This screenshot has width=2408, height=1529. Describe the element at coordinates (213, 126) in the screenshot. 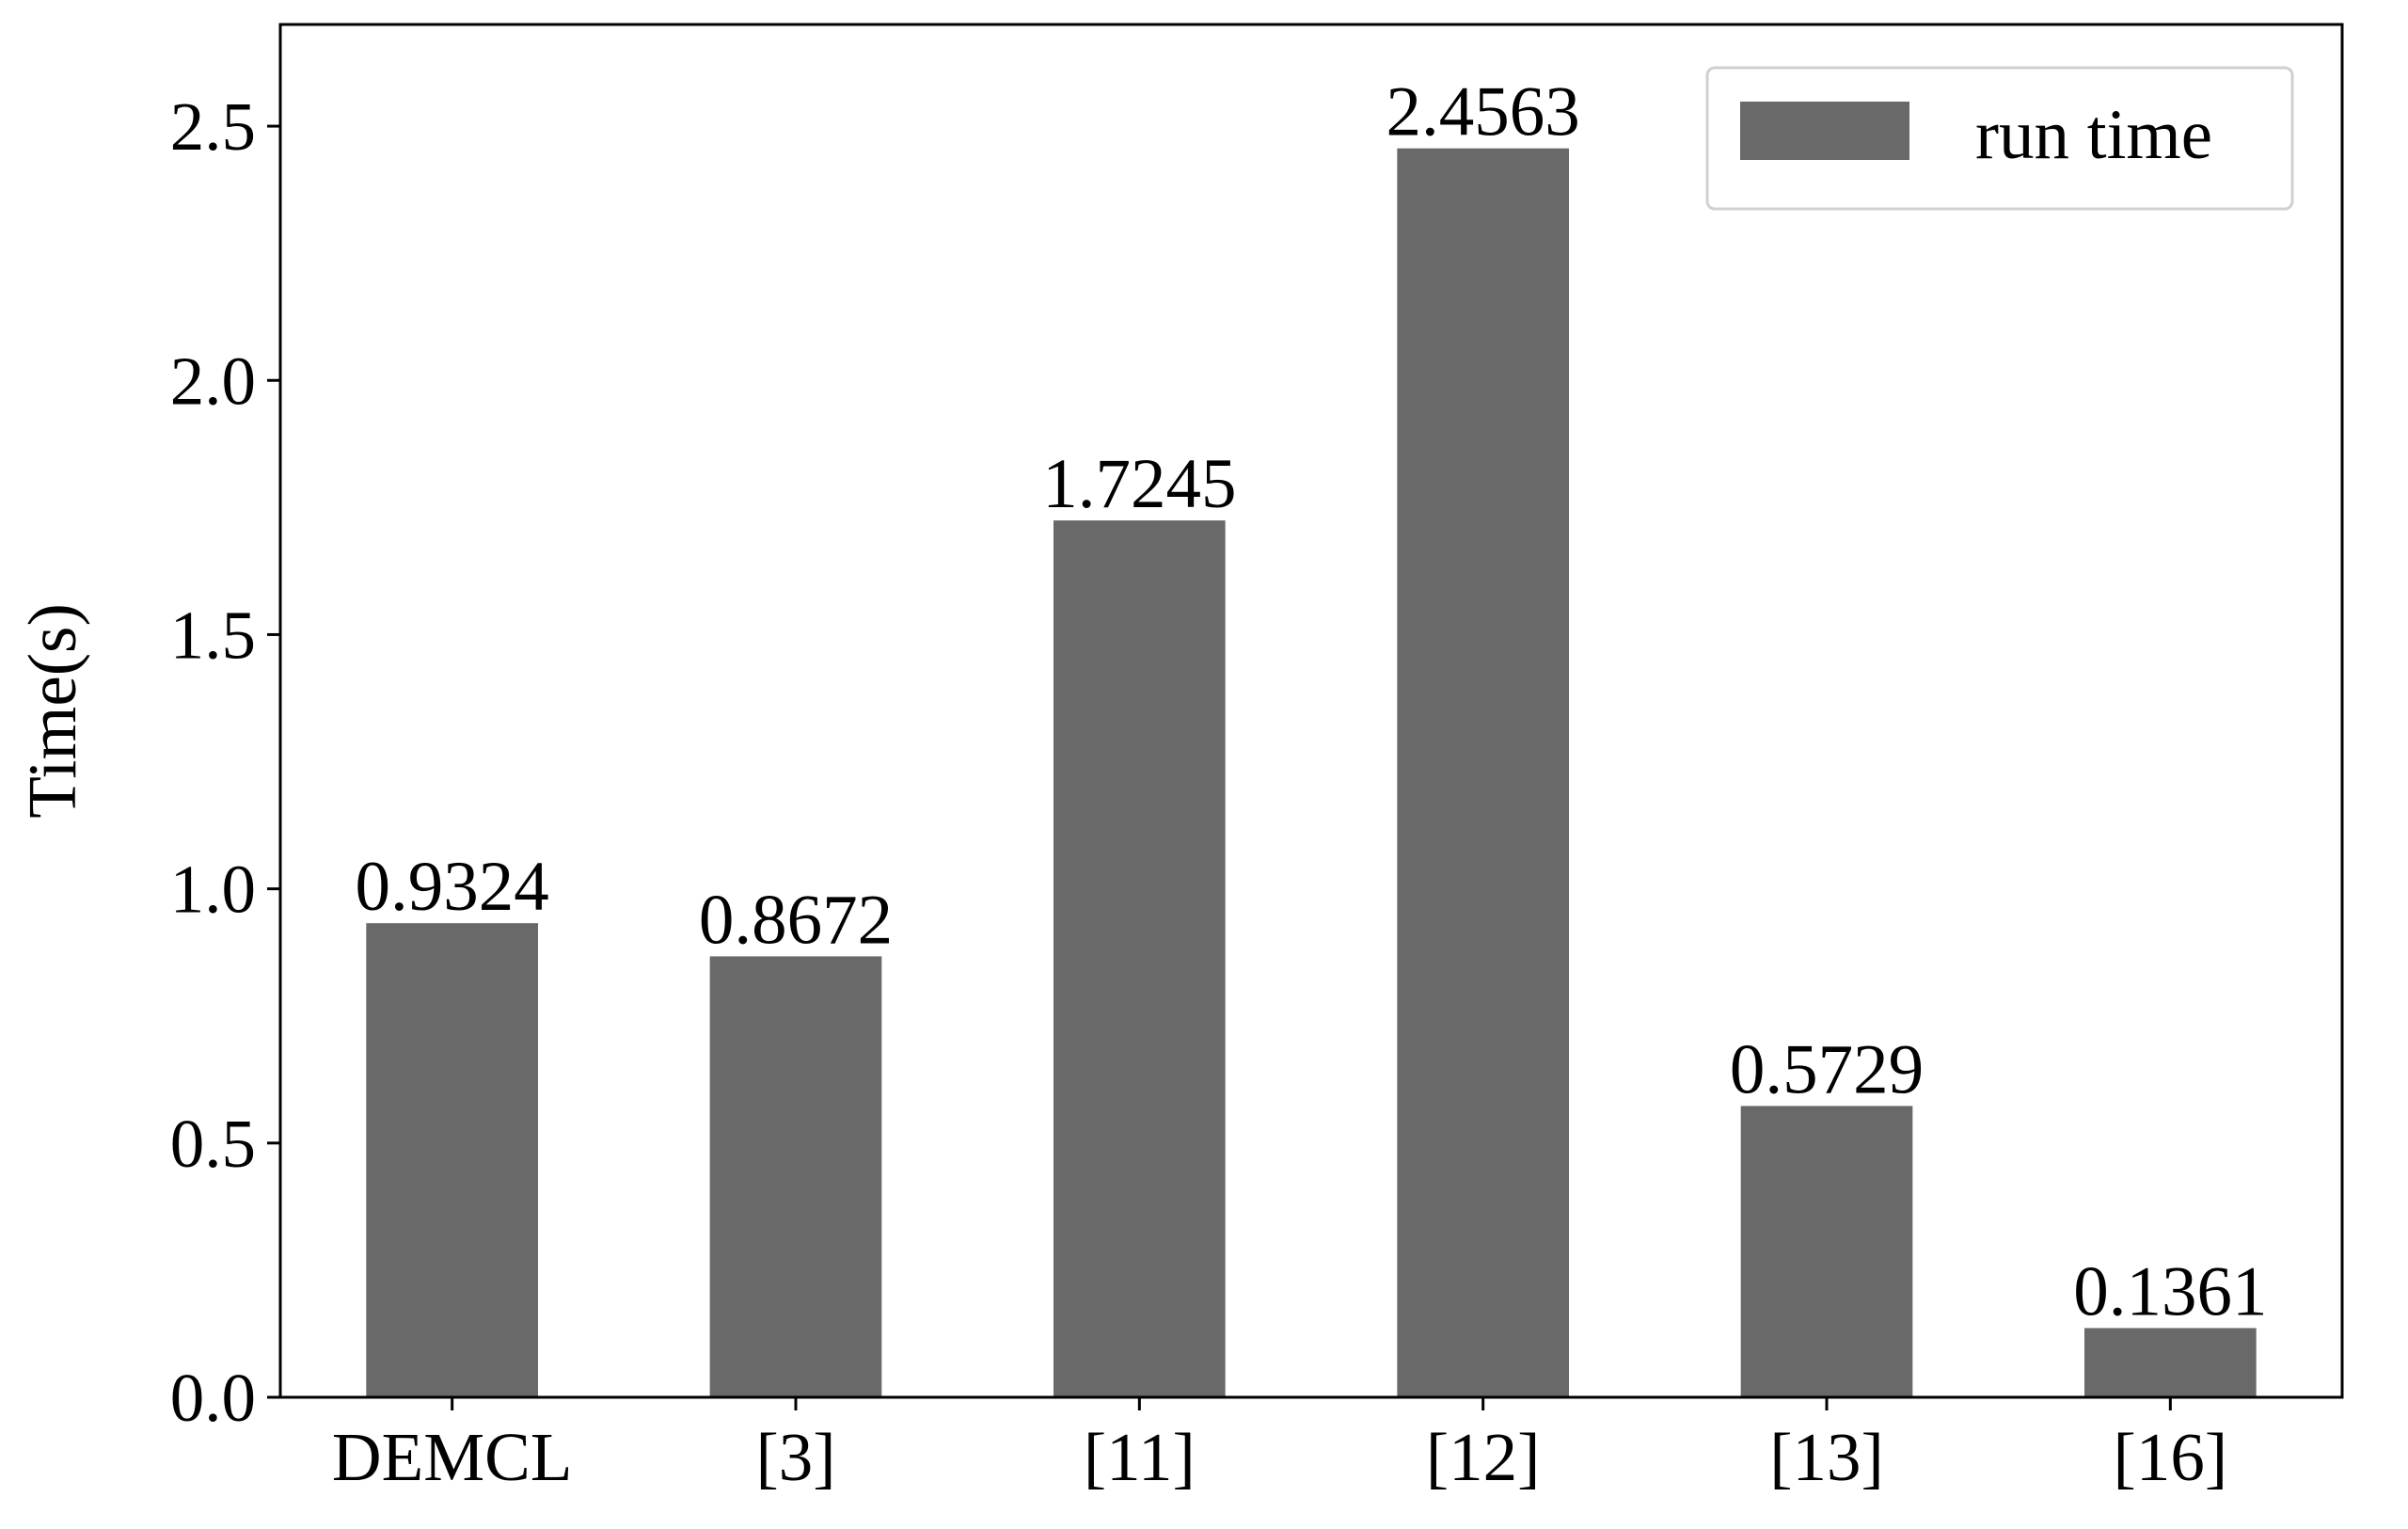

I see `y-tick-label-5: 2.5` at that location.